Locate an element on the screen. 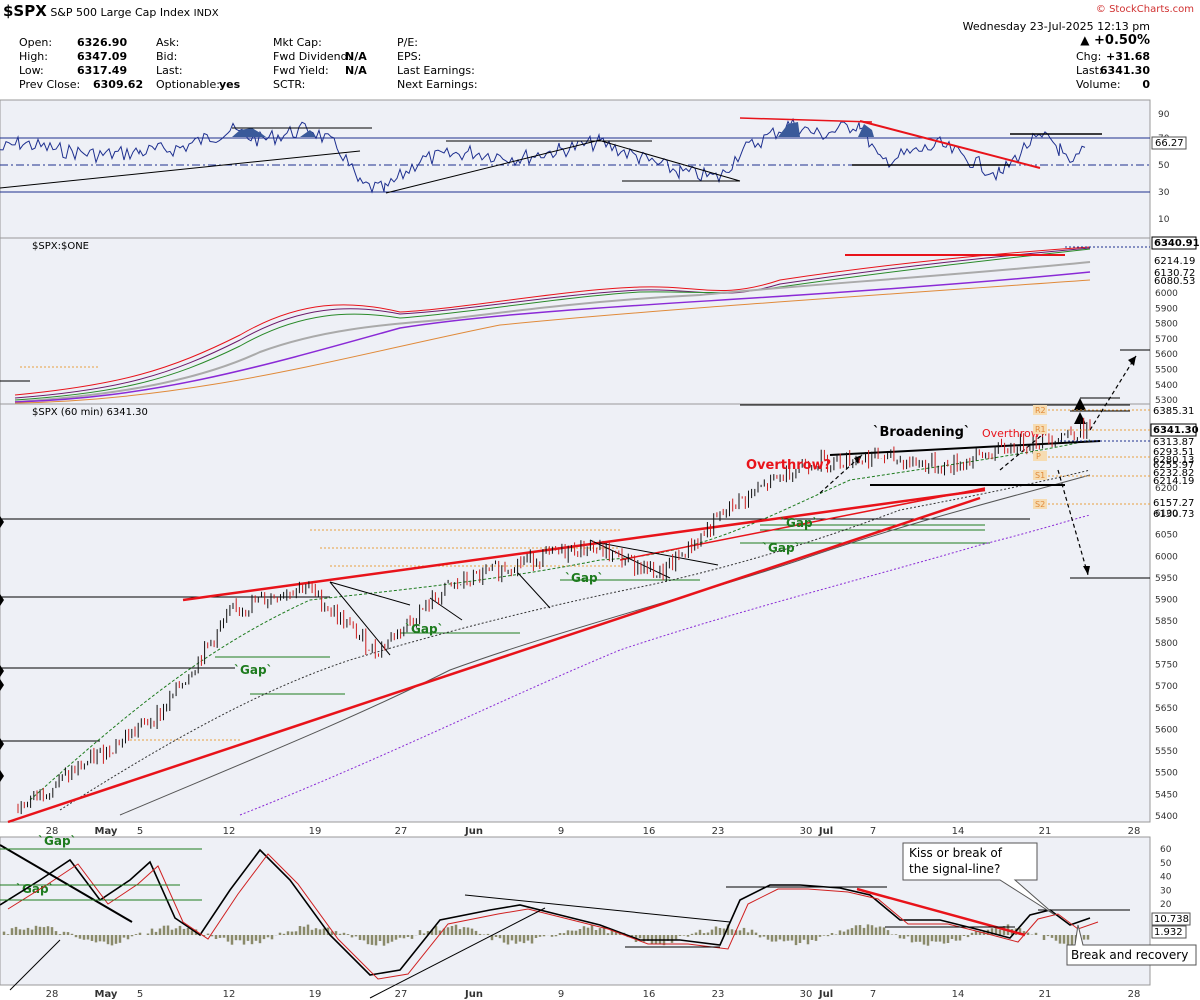 This screenshot has width=1200, height=1000. up-arrow-icon is located at coordinates (1080, 404).